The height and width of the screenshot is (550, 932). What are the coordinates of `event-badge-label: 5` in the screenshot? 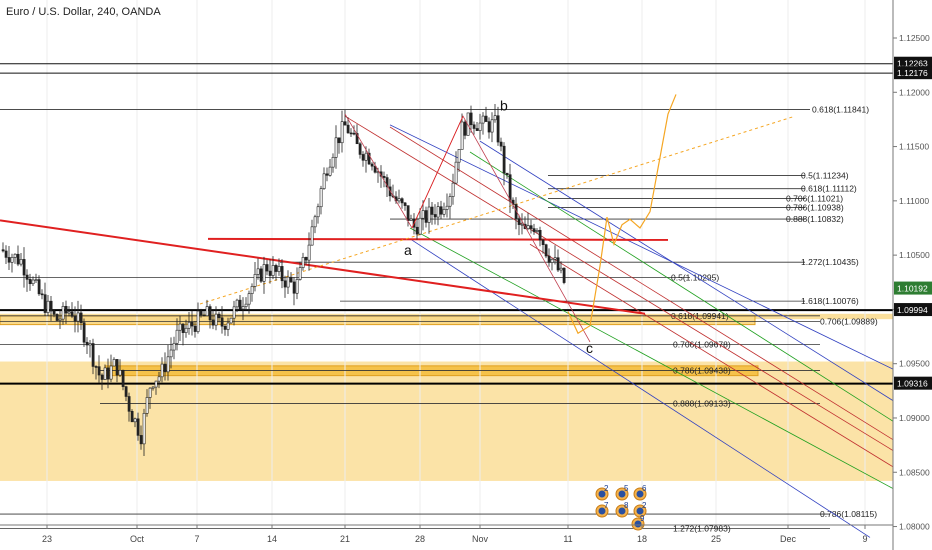 It's located at (626, 488).